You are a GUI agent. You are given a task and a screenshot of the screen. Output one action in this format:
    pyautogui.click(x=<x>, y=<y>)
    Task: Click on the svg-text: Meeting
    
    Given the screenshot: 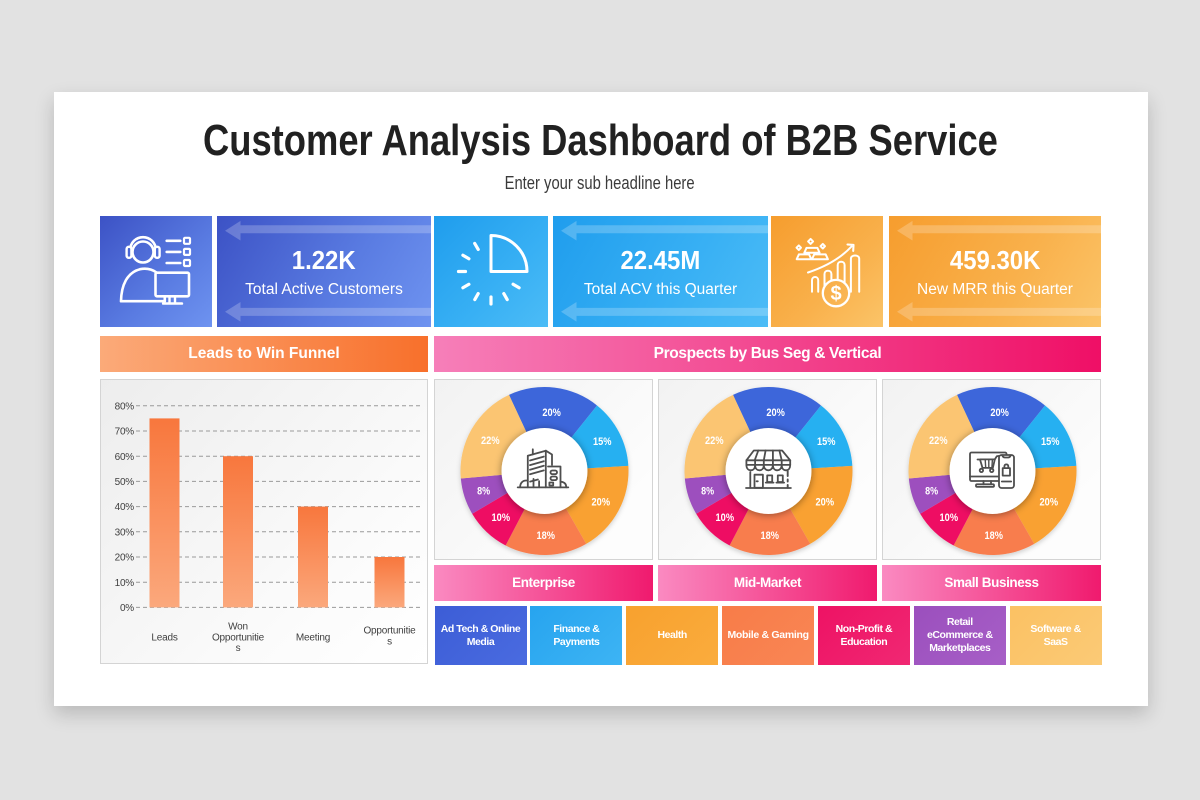 What is the action you would take?
    pyautogui.click(x=313, y=637)
    